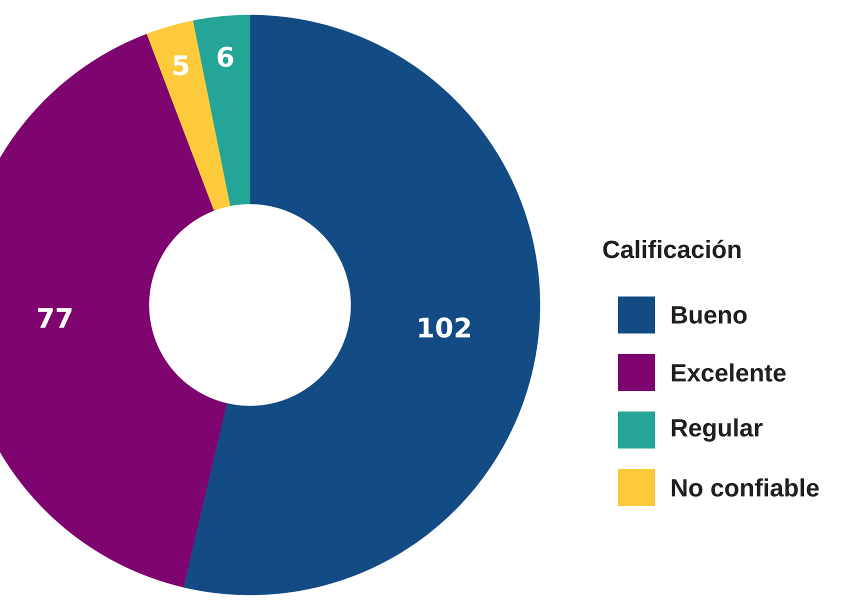 This screenshot has height=605, width=842. What do you see at coordinates (717, 430) in the screenshot?
I see `legend-label: Regular` at bounding box center [717, 430].